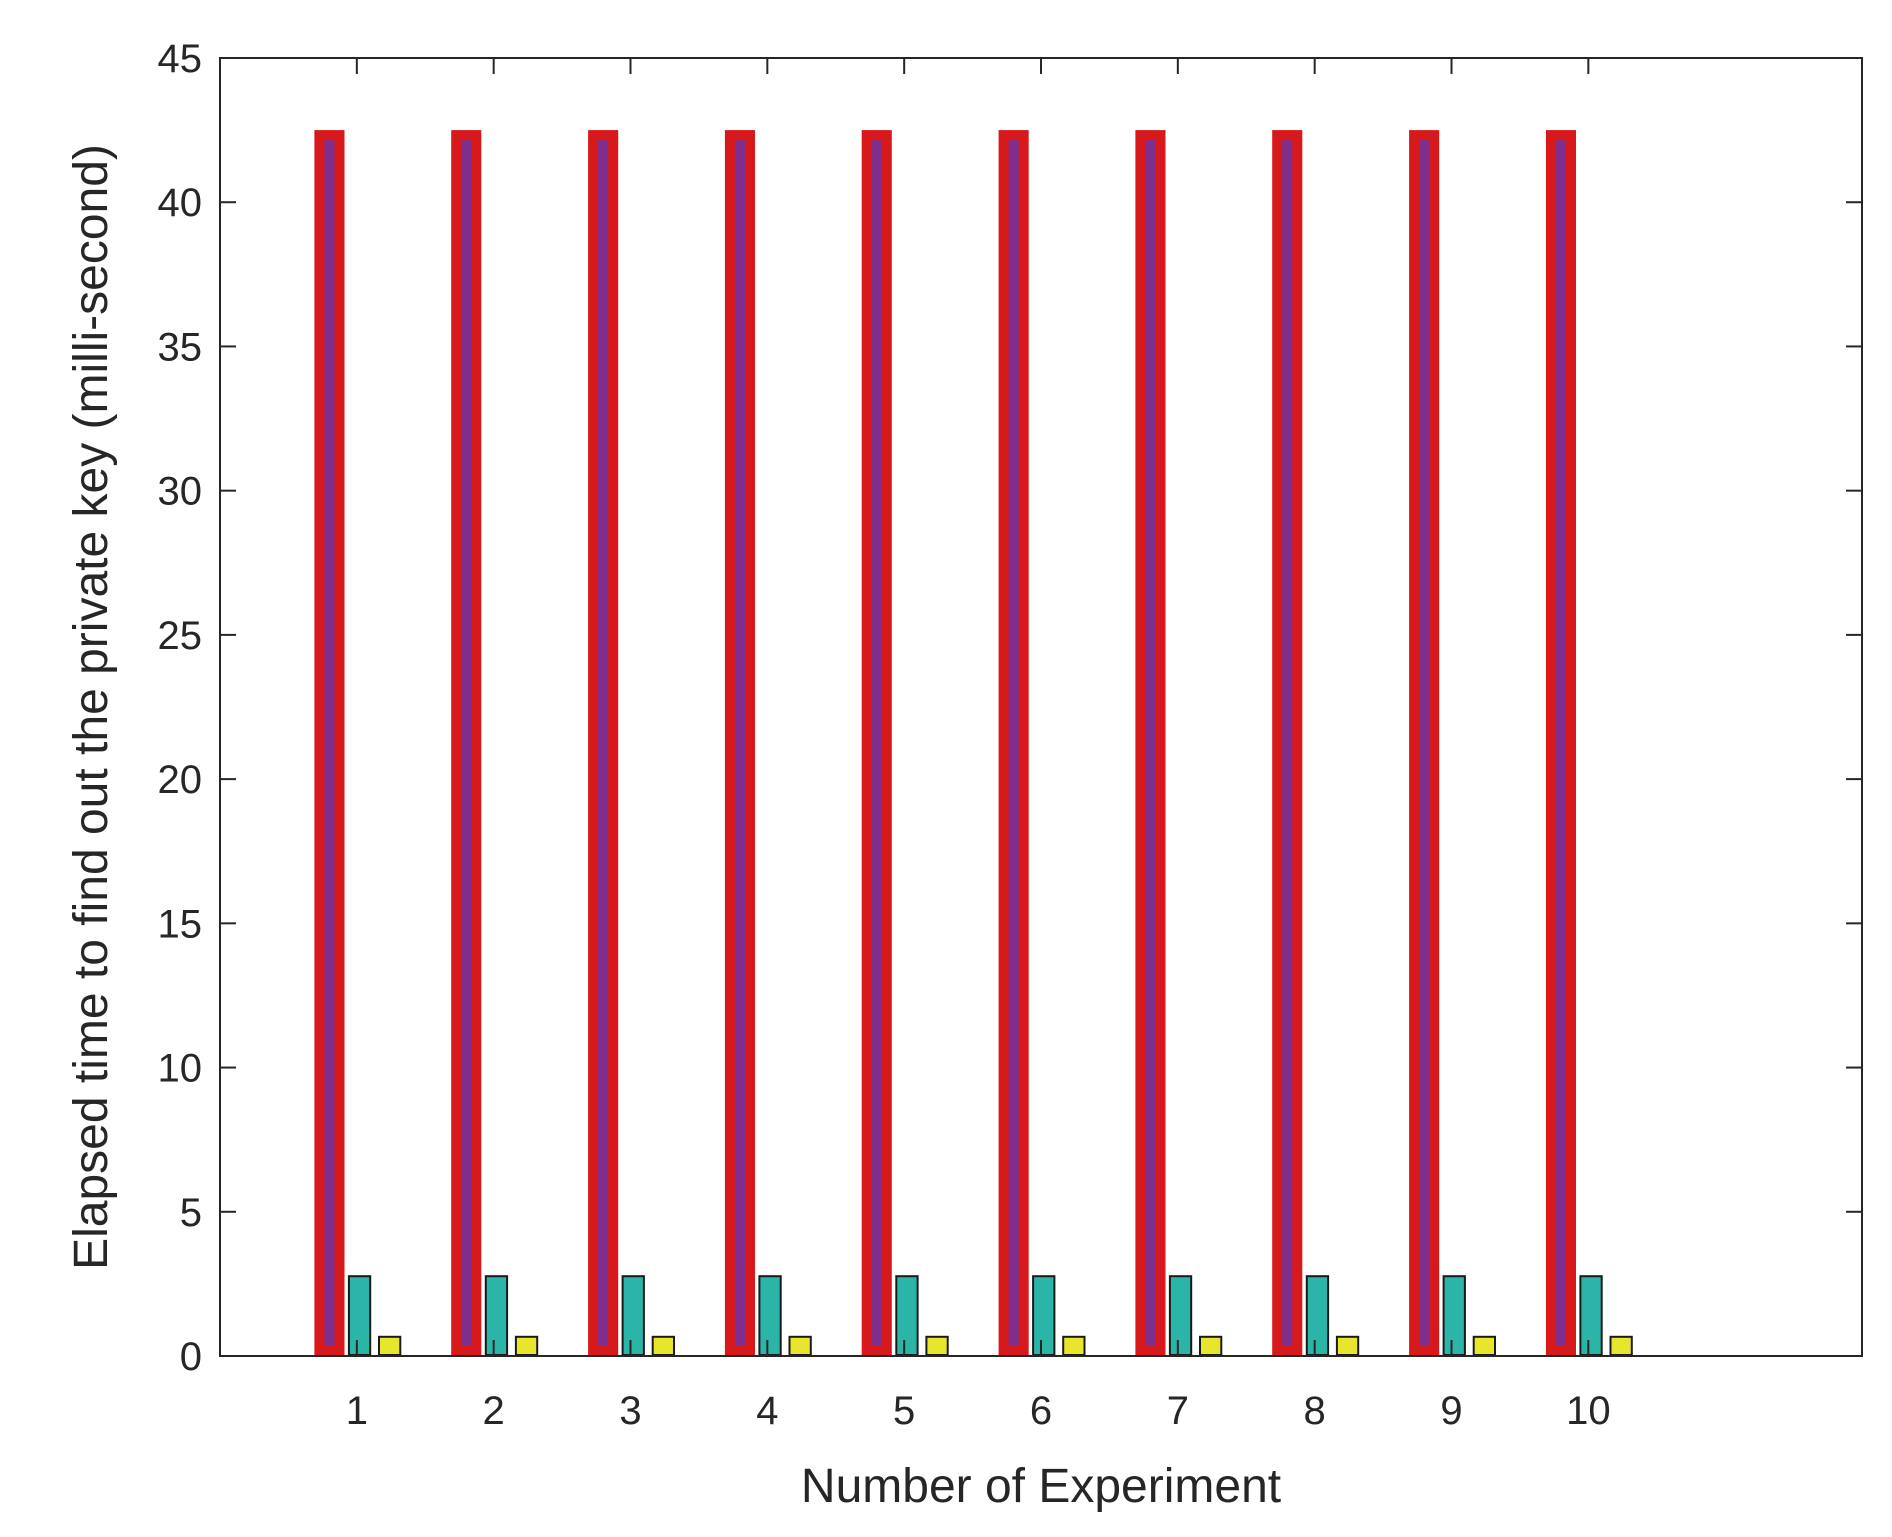 This screenshot has width=1892, height=1537. Describe the element at coordinates (630, 1411) in the screenshot. I see `x-tick-label: 3` at that location.